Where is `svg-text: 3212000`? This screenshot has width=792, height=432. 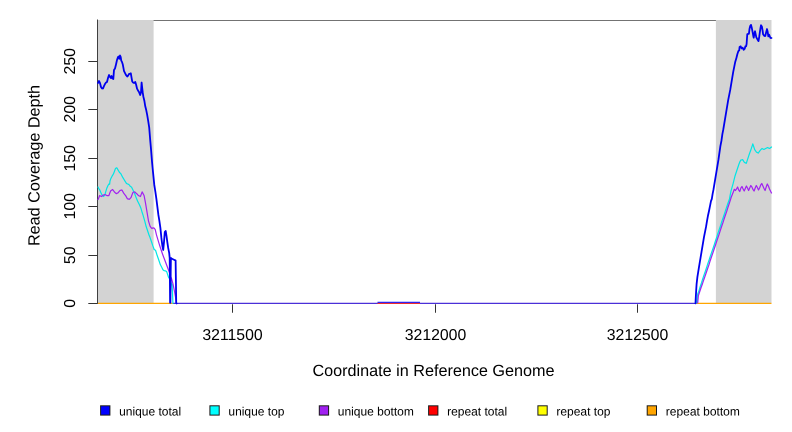 svg-text: 3212000 is located at coordinates (436, 335).